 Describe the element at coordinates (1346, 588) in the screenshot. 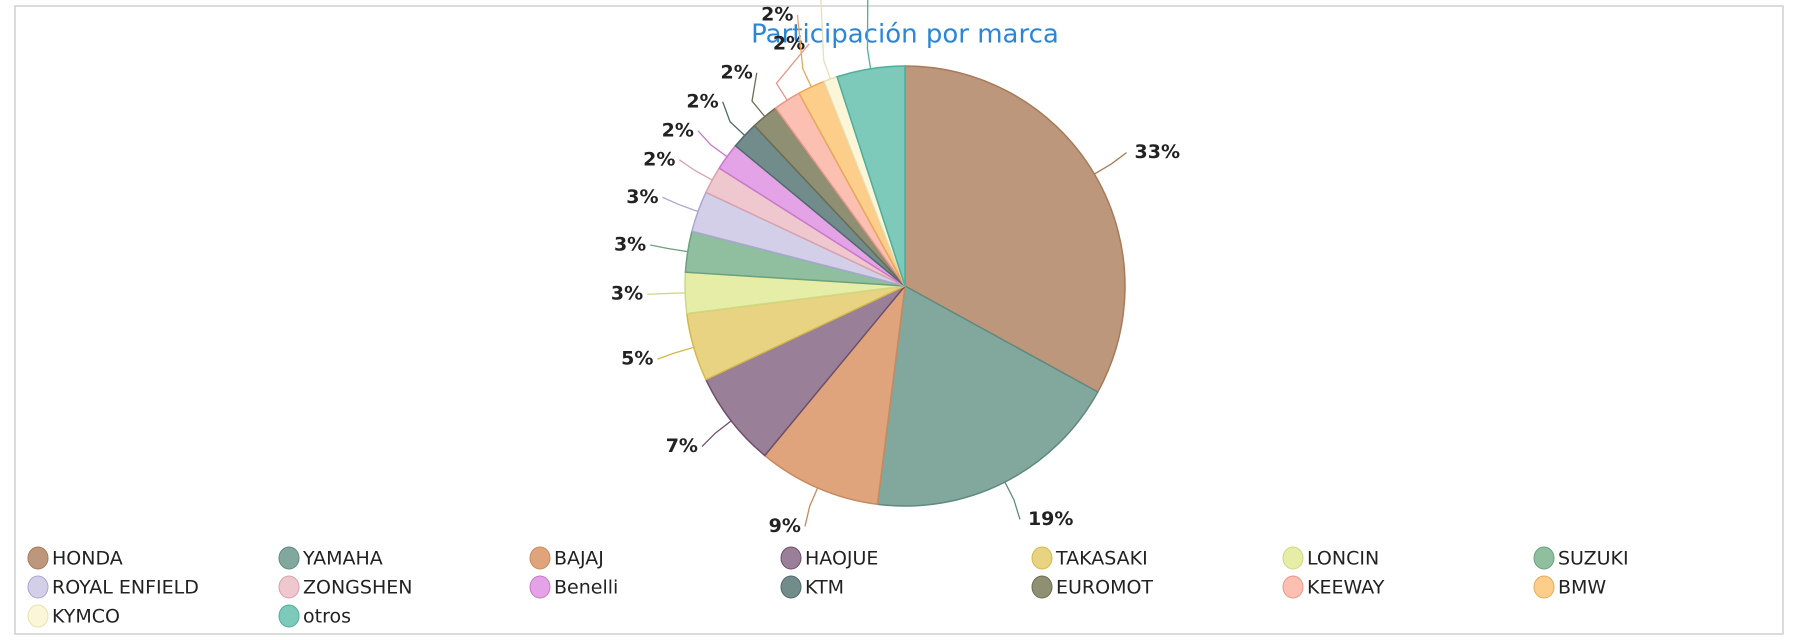

I see `legend-label: KEEWAY` at that location.